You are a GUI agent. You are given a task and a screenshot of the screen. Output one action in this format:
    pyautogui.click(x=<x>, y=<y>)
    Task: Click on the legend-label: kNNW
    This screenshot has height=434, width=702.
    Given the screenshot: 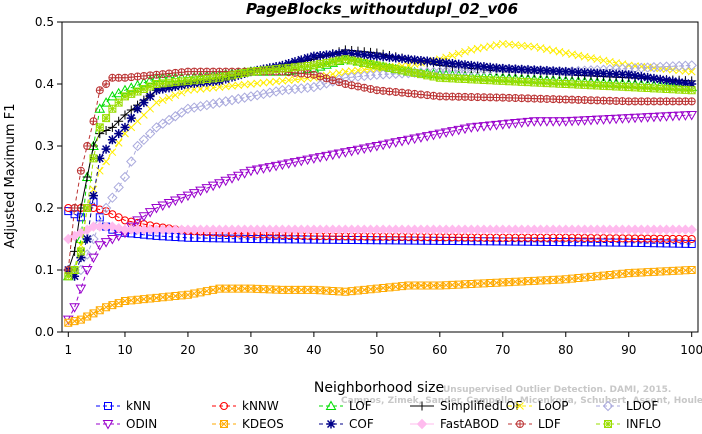 What is the action you would take?
    pyautogui.click(x=260, y=406)
    